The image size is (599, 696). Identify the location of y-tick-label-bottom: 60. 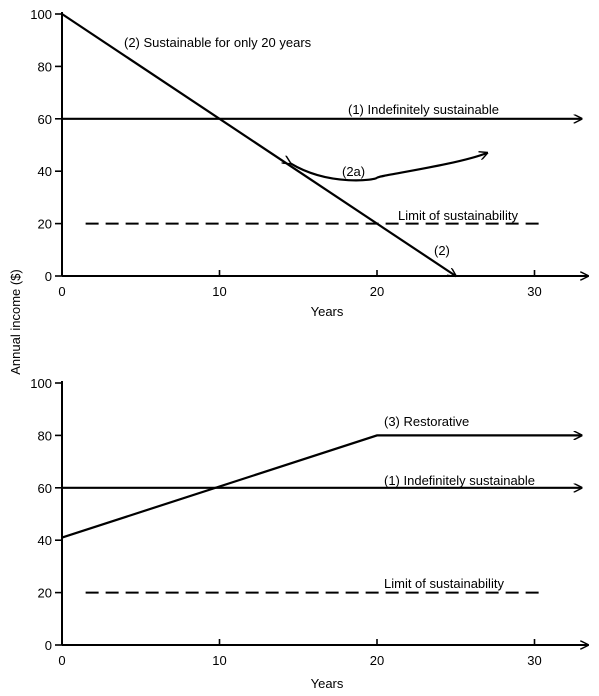
(45, 488).